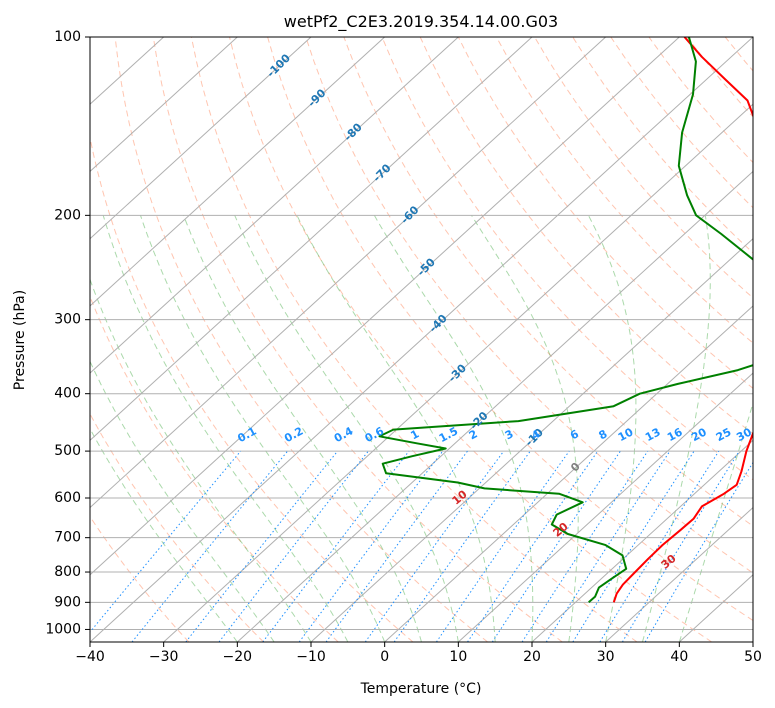 This screenshot has width=775, height=708. Describe the element at coordinates (164, 657) in the screenshot. I see `x-tick-label: −30` at that location.